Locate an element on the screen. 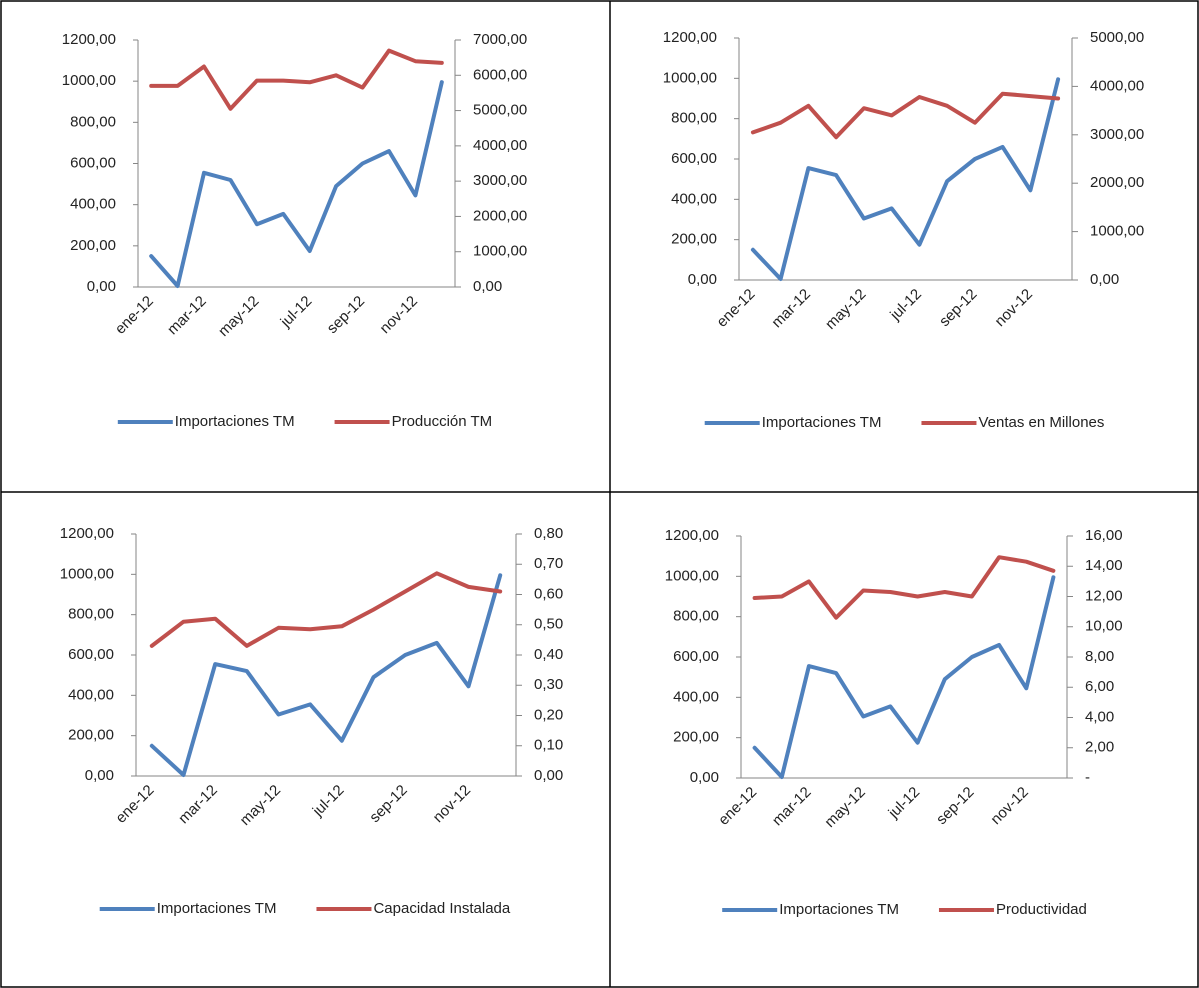 This screenshot has width=1199, height=988. legend: Importaciones TM Producción TM is located at coordinates (305, 421).